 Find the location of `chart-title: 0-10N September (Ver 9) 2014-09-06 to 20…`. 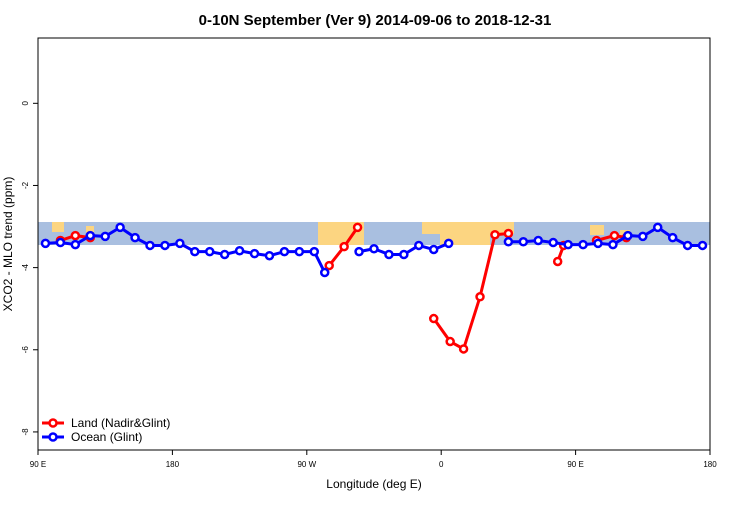

chart-title: 0-10N September (Ver 9) 2014-09-06 to 20… is located at coordinates (375, 20).